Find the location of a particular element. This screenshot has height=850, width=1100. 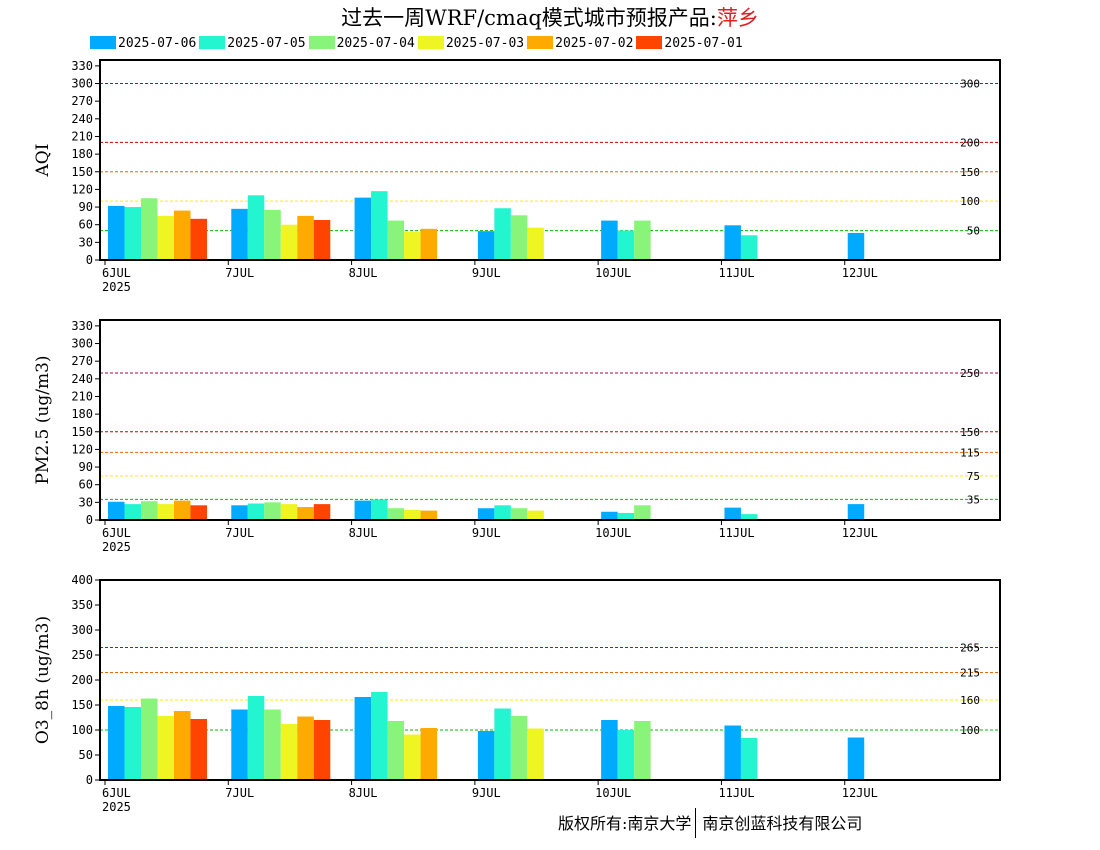

legend-label: 2025-07-01 is located at coordinates (703, 43).